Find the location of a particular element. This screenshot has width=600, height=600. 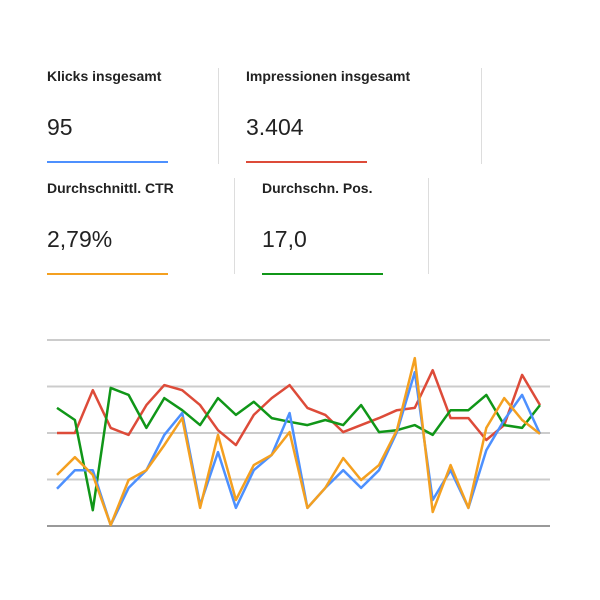

metric-label: Durchschnittl. CTR is located at coordinates (110, 188).